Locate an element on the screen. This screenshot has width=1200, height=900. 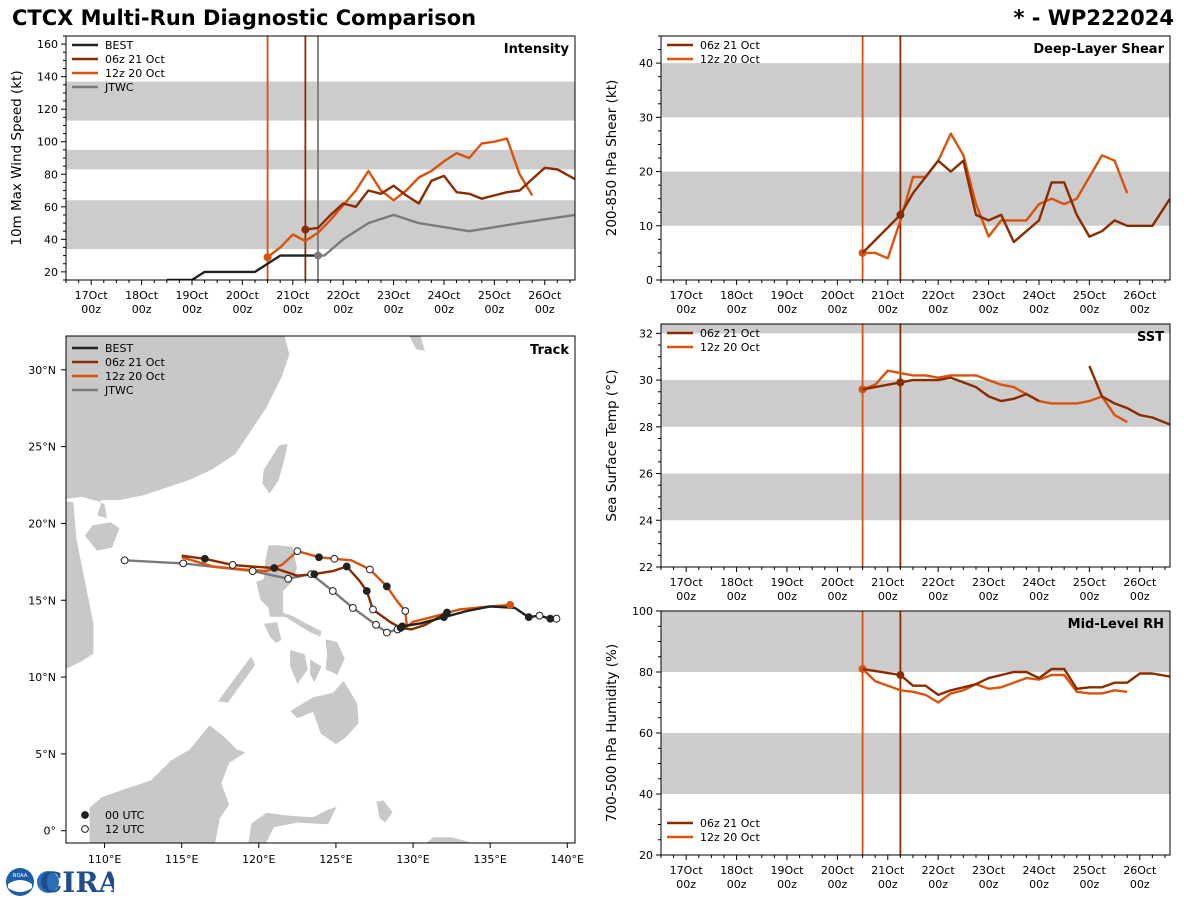
y-axis-label: Sea Surface Temp (°C) is located at coordinates (612, 445).